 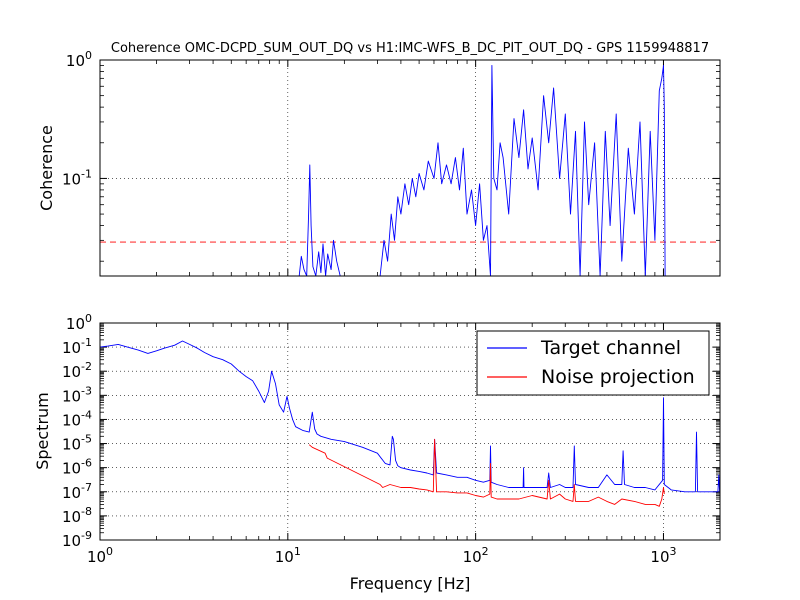 I want to click on y-tick-label: 10⁻³, so click(x=77, y=394).